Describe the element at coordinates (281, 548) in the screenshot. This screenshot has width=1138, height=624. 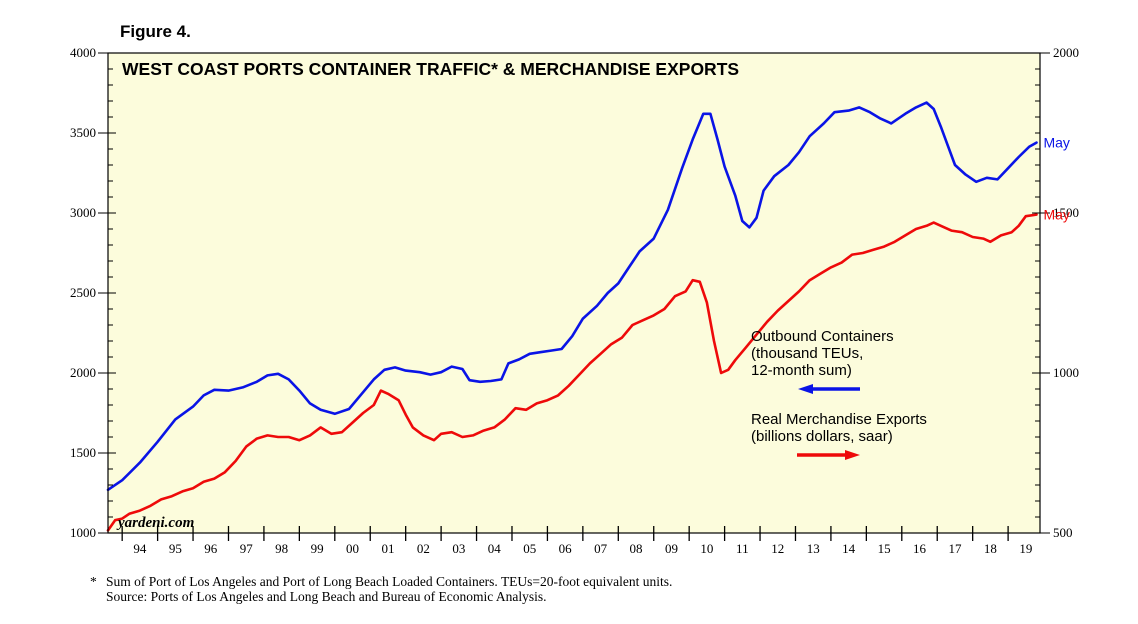
I see `x-tick-label: 98` at that location.